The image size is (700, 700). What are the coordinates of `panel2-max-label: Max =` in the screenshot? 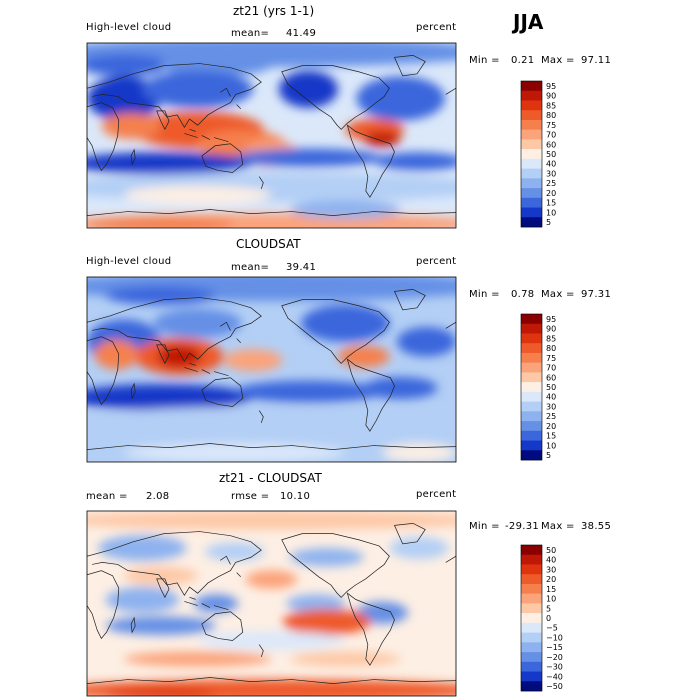 It's located at (558, 294).